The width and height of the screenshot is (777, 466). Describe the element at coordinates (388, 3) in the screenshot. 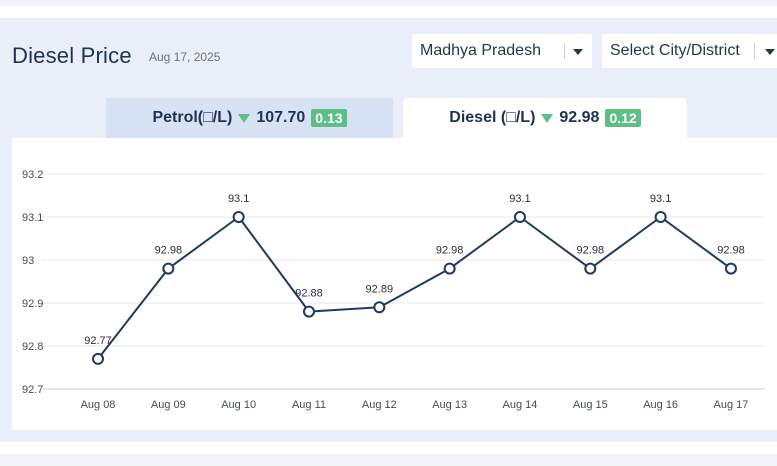

I see `top-divider` at that location.